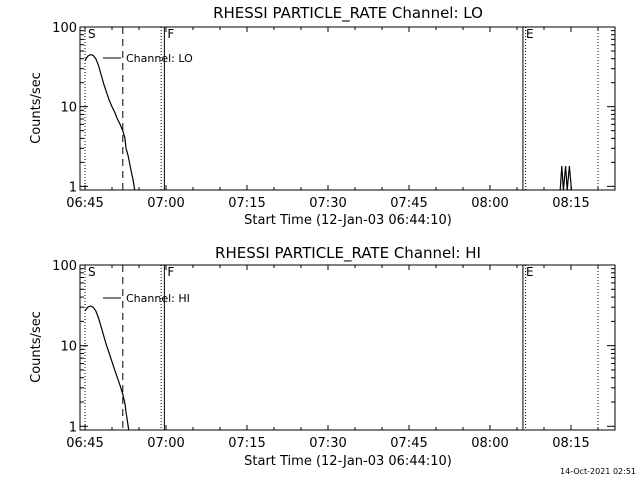 This screenshot has height=480, width=640. I want to click on marker-label-hi-0: S, so click(92, 272).